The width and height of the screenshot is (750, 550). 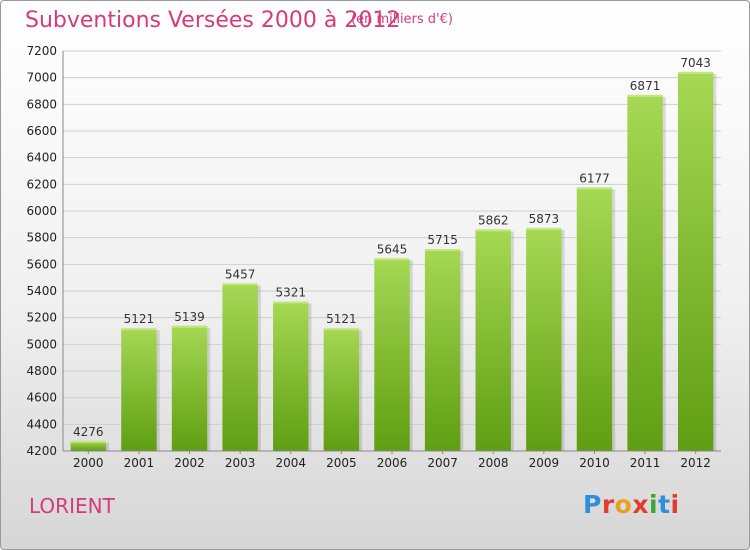 What do you see at coordinates (640, 504) in the screenshot?
I see `logo-letter: x` at bounding box center [640, 504].